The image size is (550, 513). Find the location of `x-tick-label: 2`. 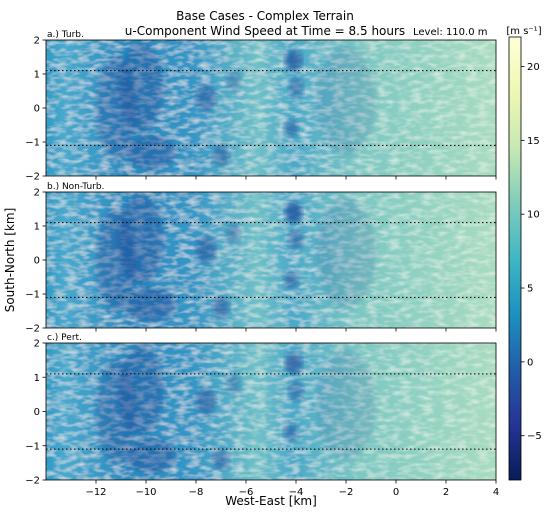

x-tick-label: 2 is located at coordinates (446, 492).